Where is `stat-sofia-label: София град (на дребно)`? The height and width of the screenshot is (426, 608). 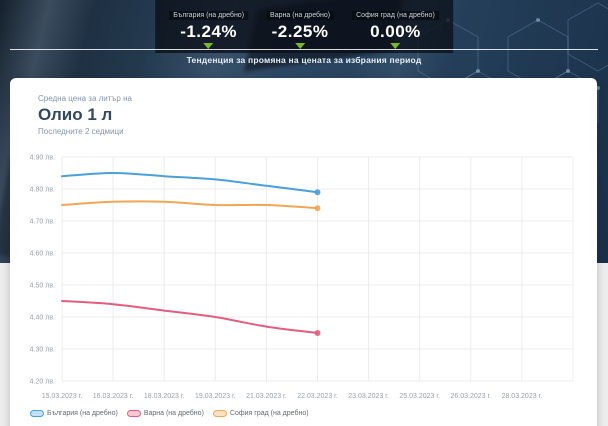 stat-sofia-label: София град (на дребно) is located at coordinates (395, 15).